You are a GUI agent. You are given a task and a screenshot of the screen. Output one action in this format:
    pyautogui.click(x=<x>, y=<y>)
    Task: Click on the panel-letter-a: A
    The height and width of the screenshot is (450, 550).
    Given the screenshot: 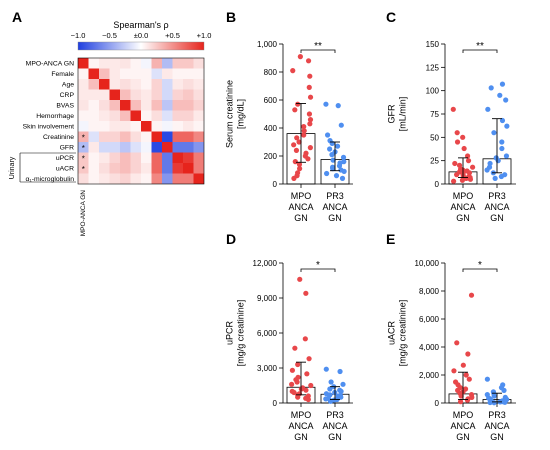 What is the action you would take?
    pyautogui.click(x=17, y=17)
    